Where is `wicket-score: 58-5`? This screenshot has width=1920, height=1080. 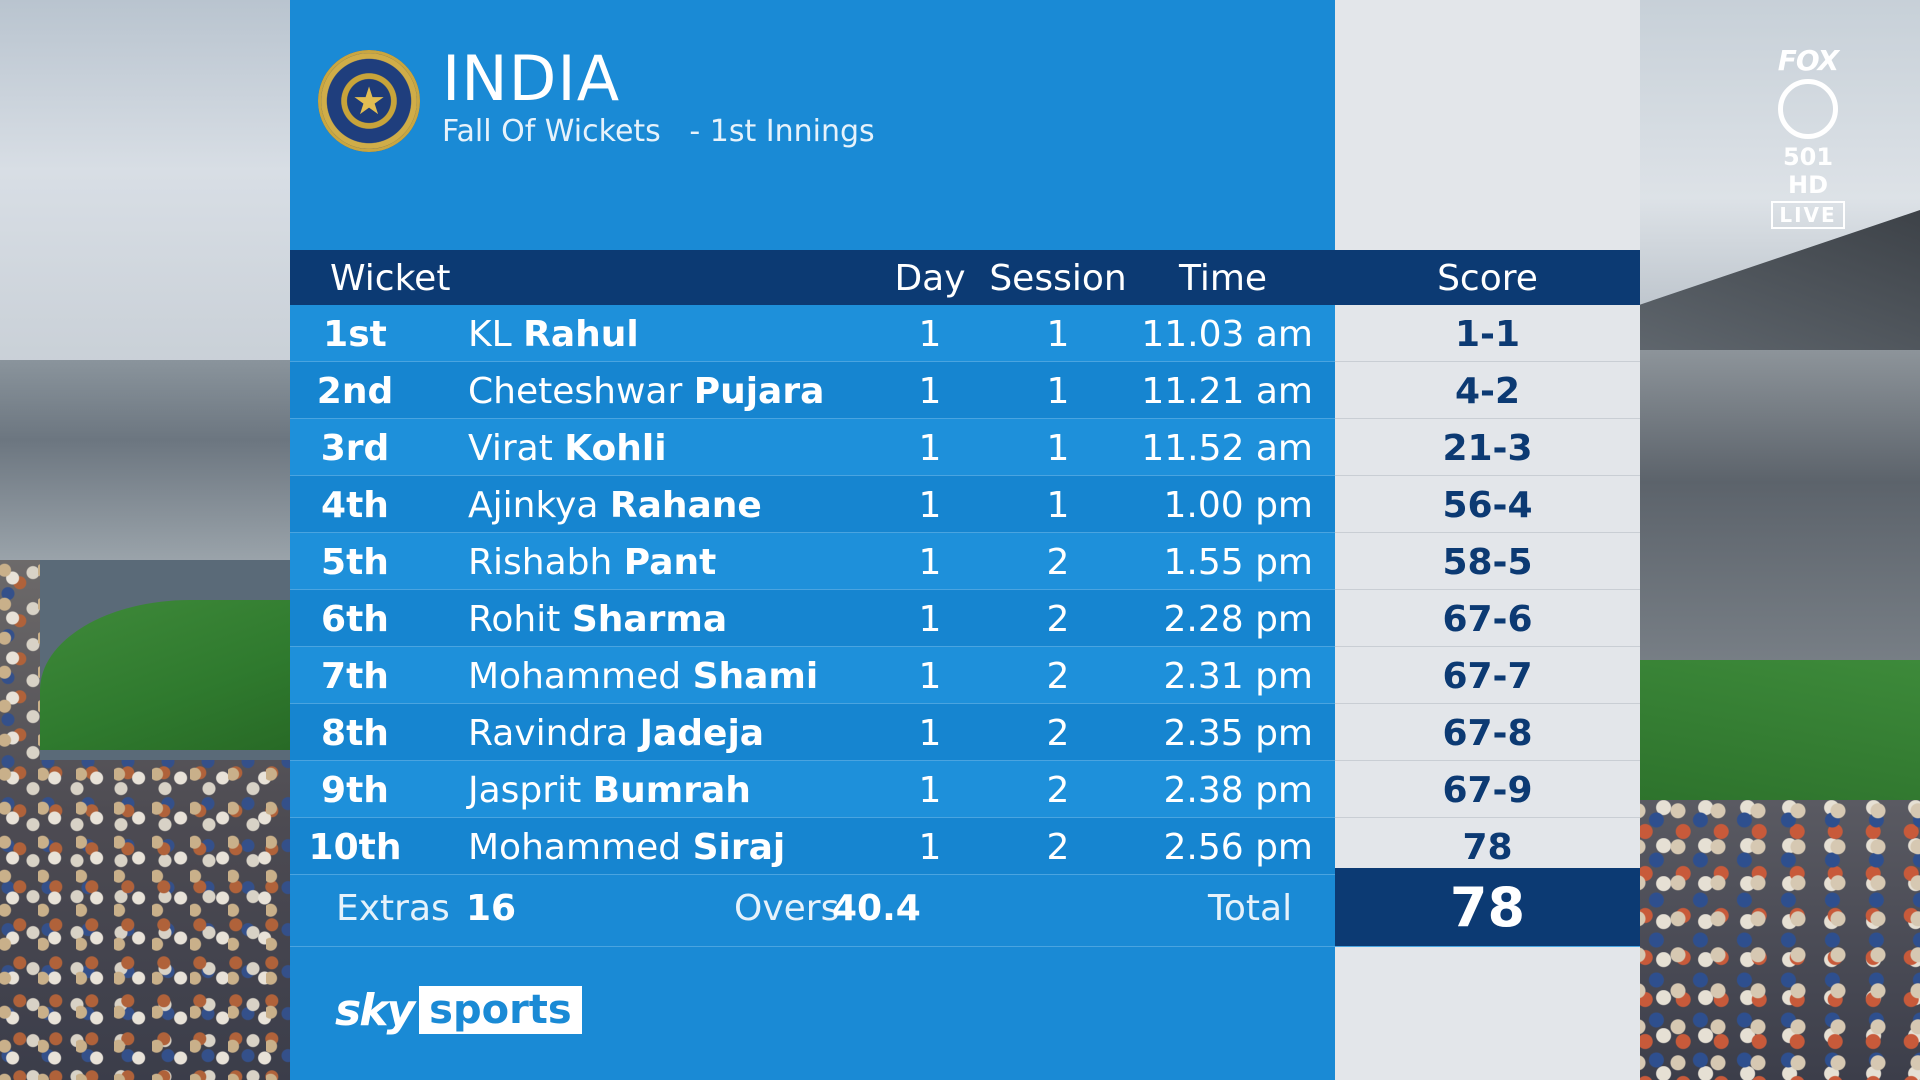
wicket-score: 58-5 is located at coordinates (1487, 562).